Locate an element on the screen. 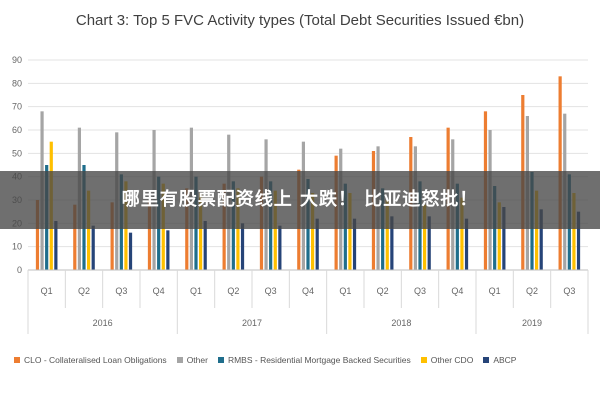 This screenshot has width=600, height=400. legend-item: Other is located at coordinates (192, 360).